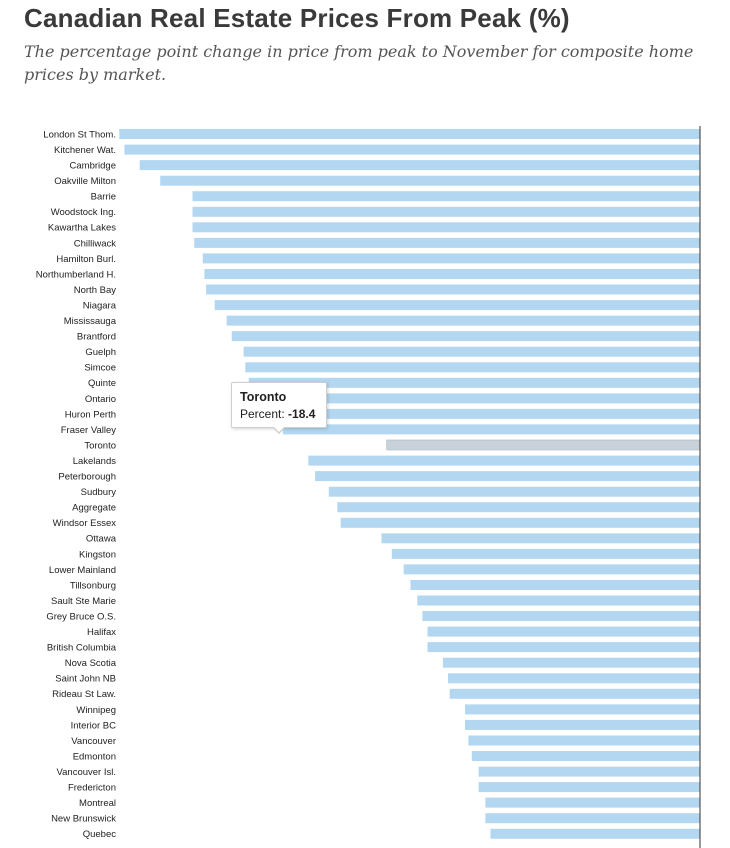  What do you see at coordinates (564, 631) in the screenshot?
I see `bar-halifax` at bounding box center [564, 631].